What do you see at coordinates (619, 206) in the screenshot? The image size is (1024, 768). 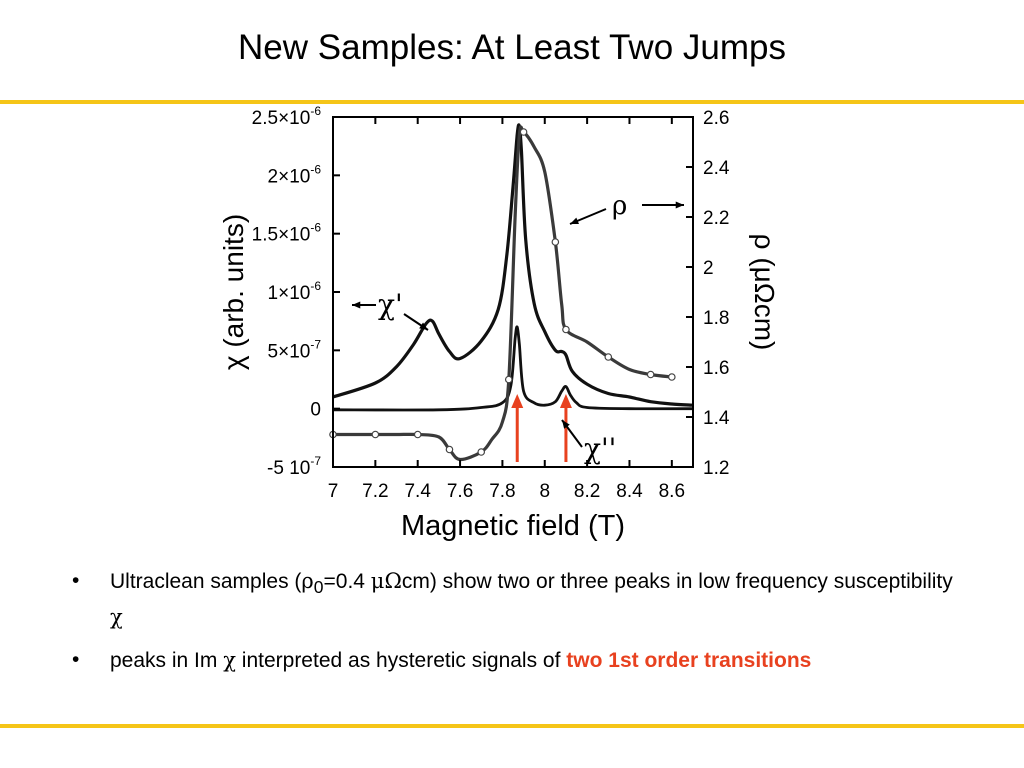 I see `rho-label: ρ` at bounding box center [619, 206].